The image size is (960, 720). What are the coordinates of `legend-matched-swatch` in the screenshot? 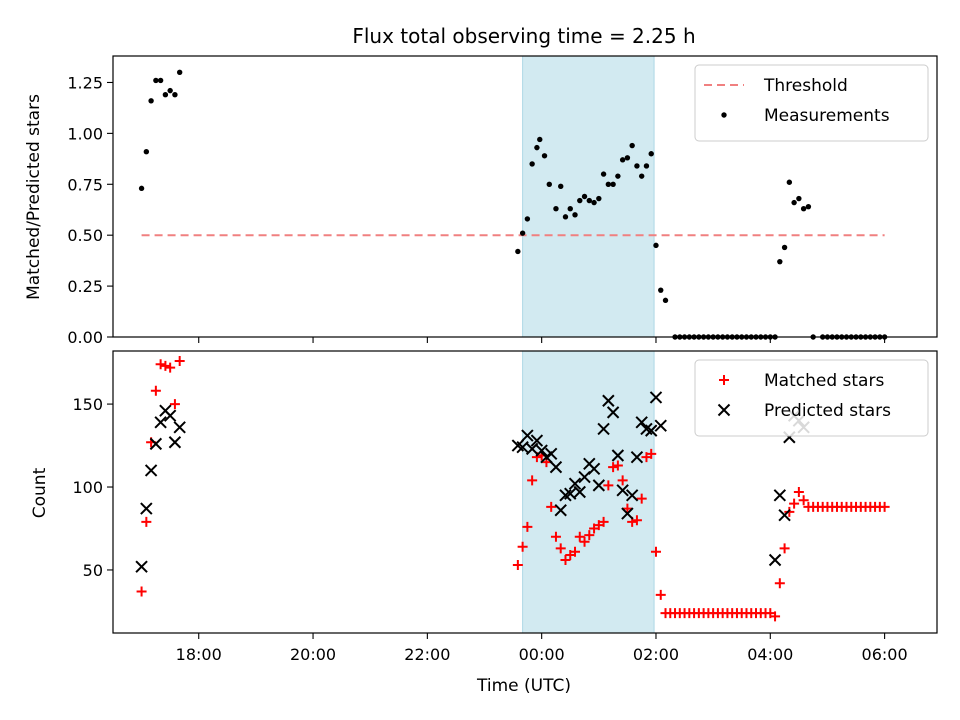 It's located at (724, 380).